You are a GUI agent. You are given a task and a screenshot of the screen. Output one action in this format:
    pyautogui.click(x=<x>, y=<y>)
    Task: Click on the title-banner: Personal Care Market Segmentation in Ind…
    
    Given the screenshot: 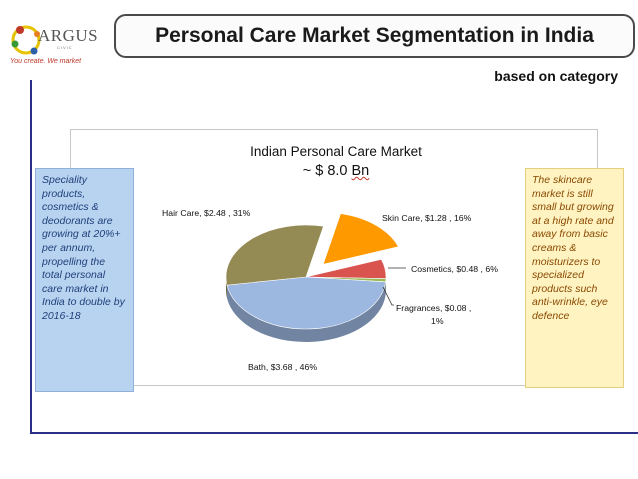 What is the action you would take?
    pyautogui.click(x=374, y=36)
    